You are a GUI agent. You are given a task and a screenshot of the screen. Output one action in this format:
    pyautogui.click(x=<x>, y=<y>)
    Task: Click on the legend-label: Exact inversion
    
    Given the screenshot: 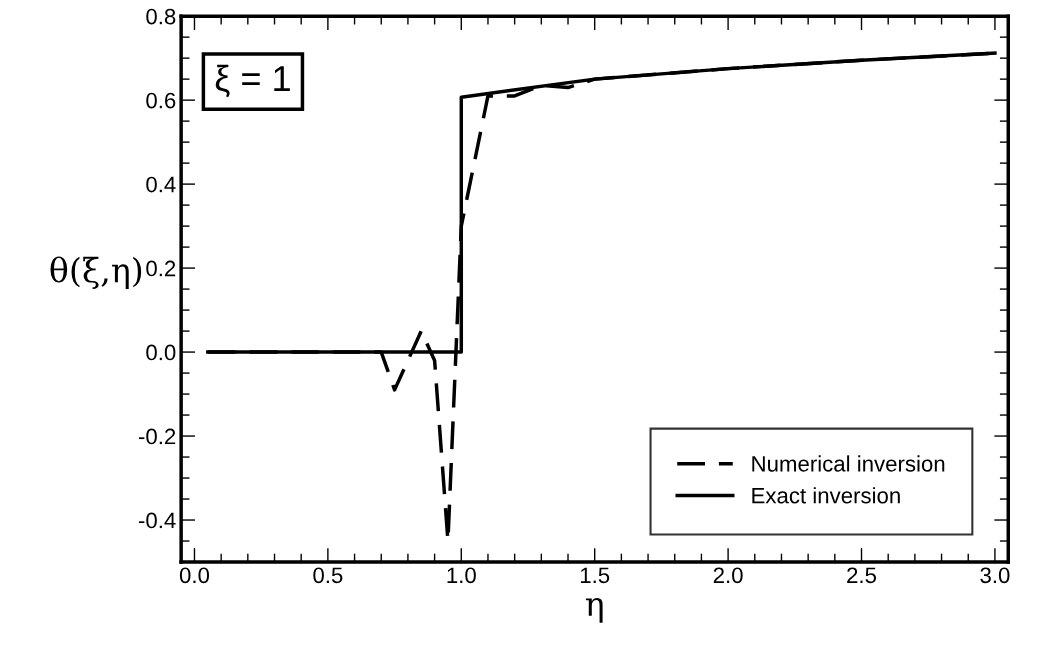 What is the action you would take?
    pyautogui.click(x=826, y=495)
    